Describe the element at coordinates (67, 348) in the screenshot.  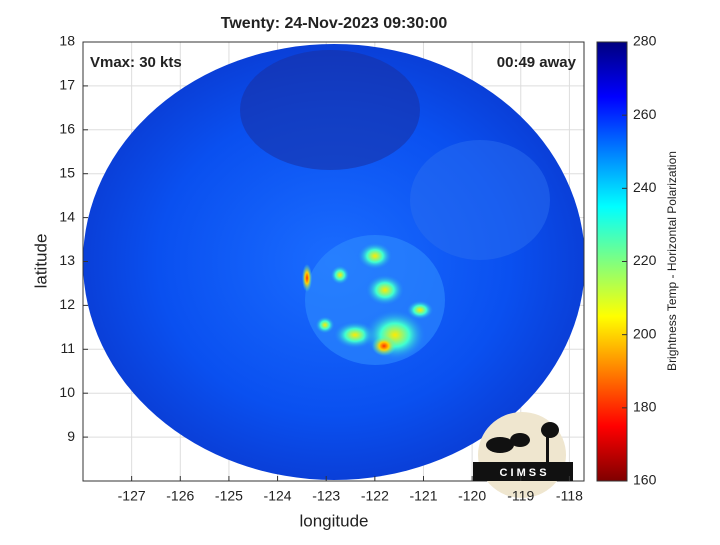
I see `y-tick-label: 11` at that location.